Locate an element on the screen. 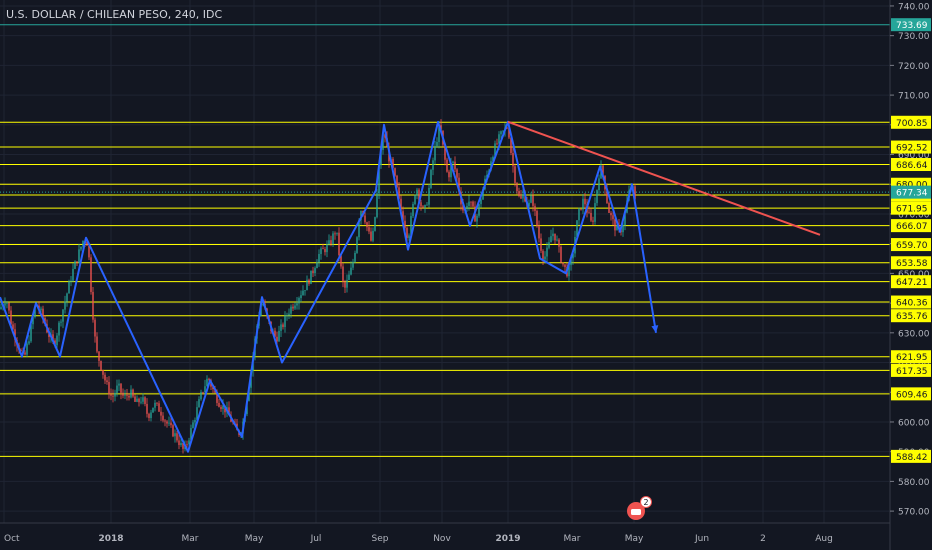 The image size is (932, 550). x-tick-label: Mar is located at coordinates (190, 539).